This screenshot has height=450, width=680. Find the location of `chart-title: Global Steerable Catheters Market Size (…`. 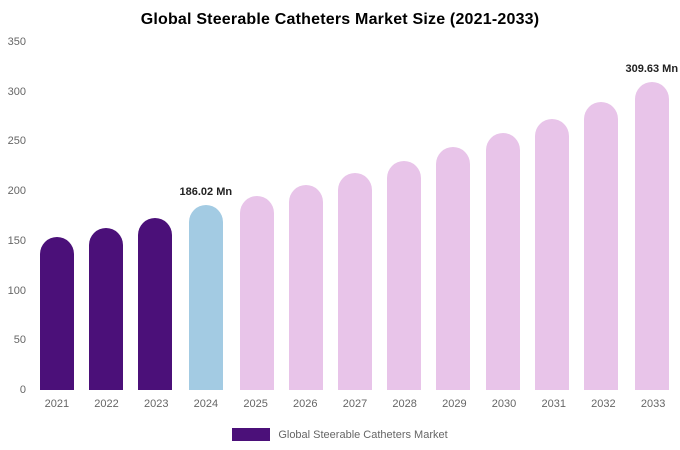

chart-title: Global Steerable Catheters Market Size (… is located at coordinates (340, 19).